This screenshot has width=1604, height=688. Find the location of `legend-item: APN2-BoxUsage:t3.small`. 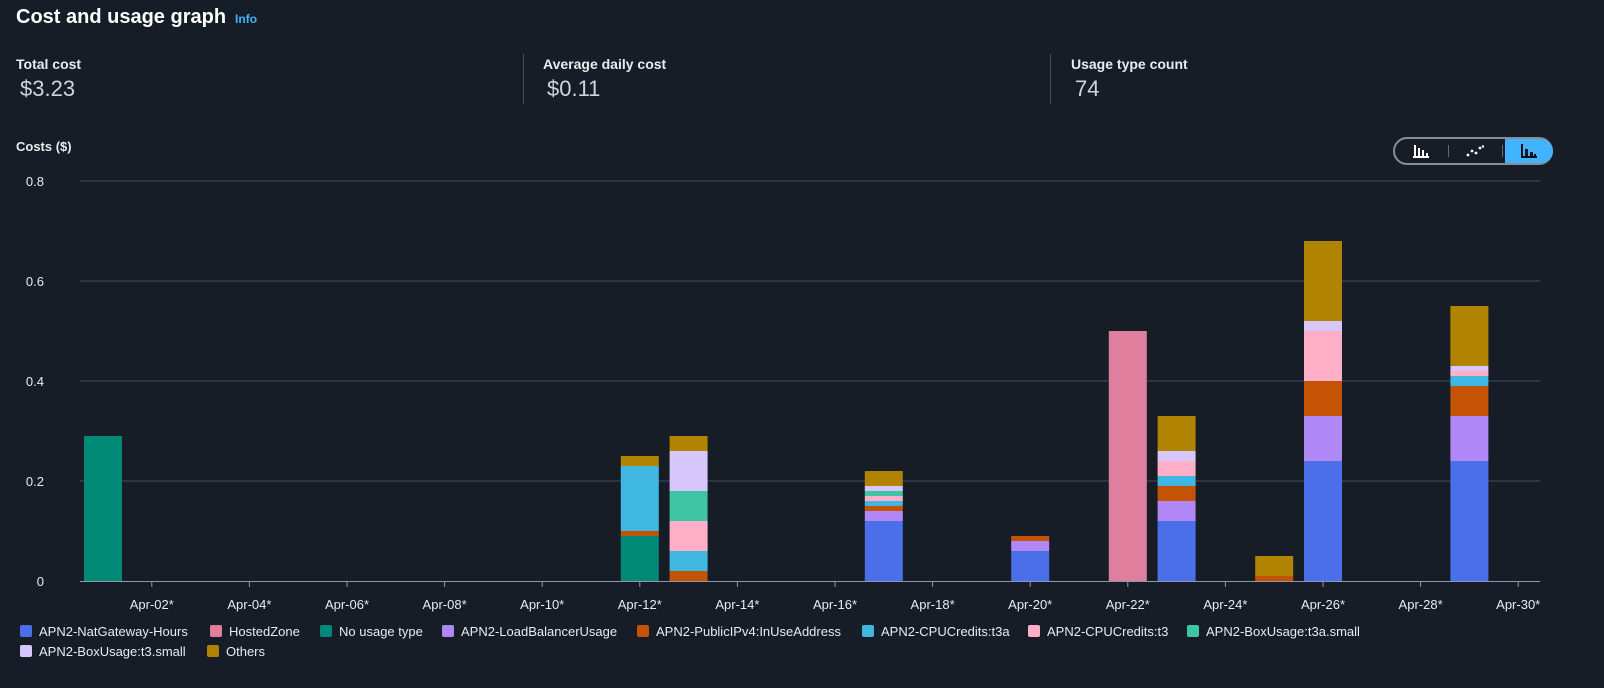

legend-item: APN2-BoxUsage:t3.small is located at coordinates (103, 651).